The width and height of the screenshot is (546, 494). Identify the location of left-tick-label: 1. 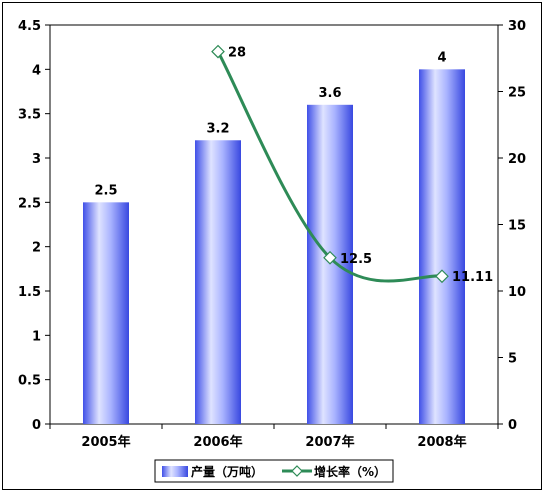
(36, 336).